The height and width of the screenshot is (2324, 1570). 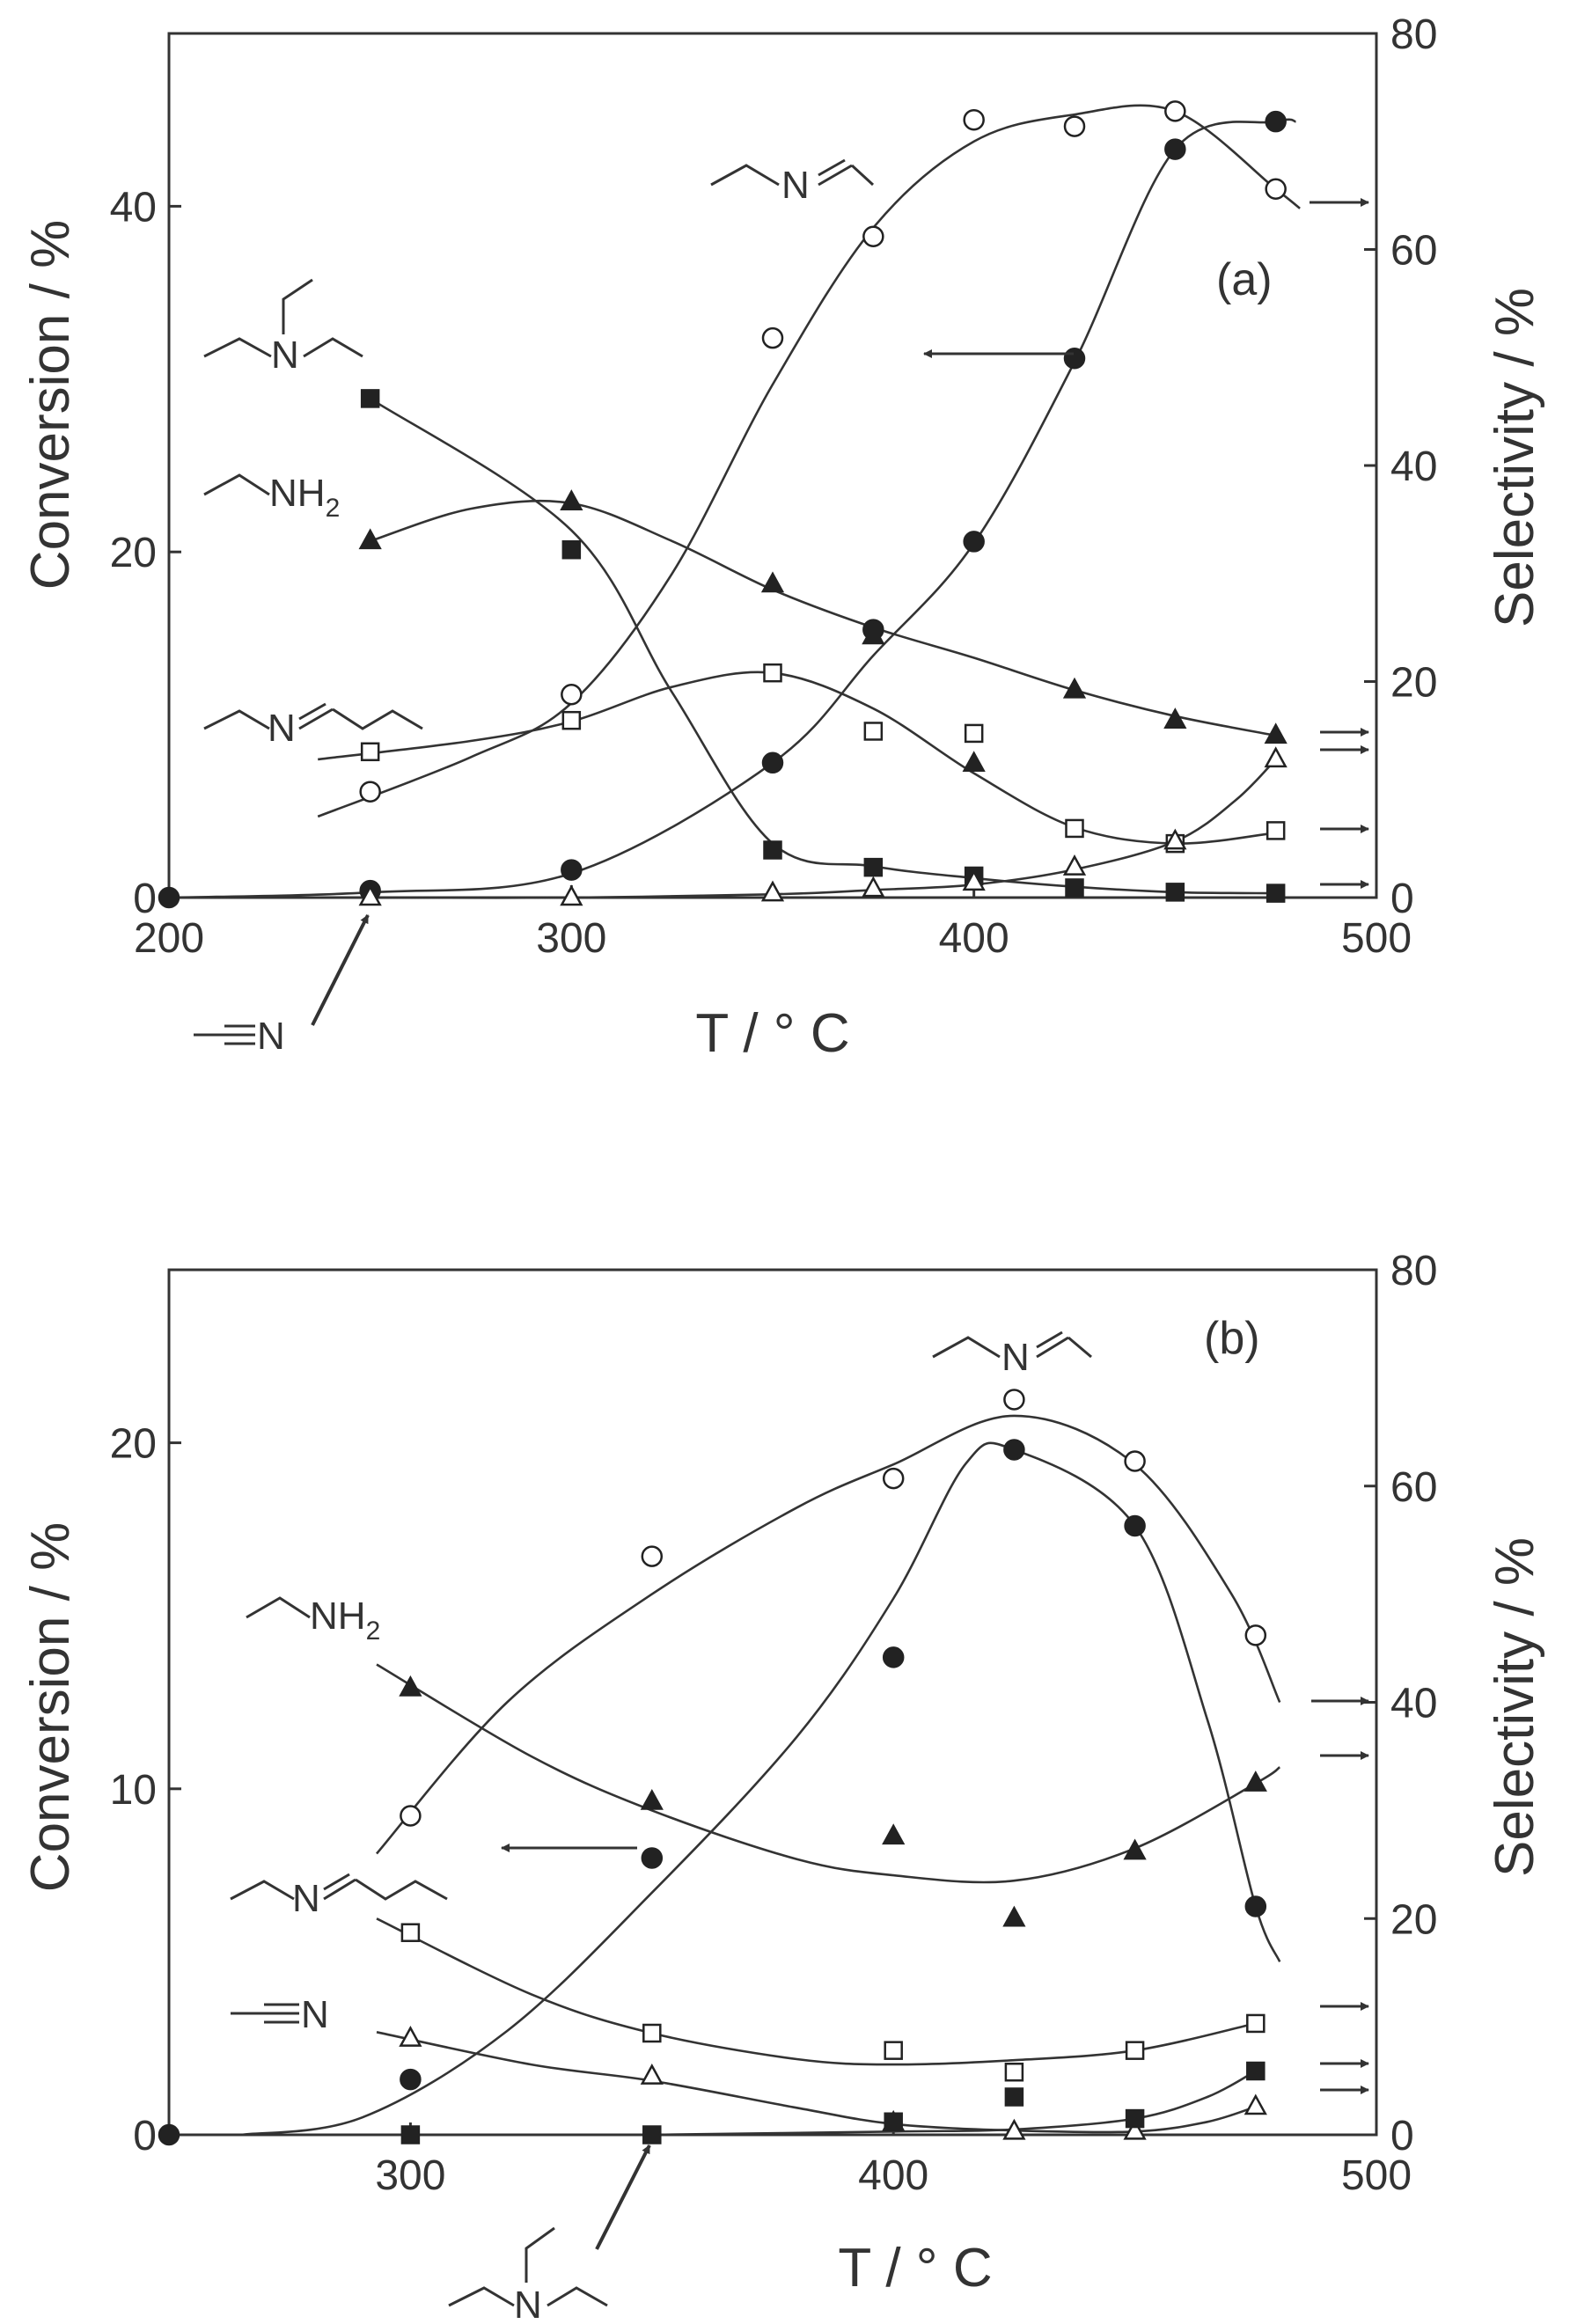 I want to click on y-tick-label: 10, so click(x=133, y=1790).